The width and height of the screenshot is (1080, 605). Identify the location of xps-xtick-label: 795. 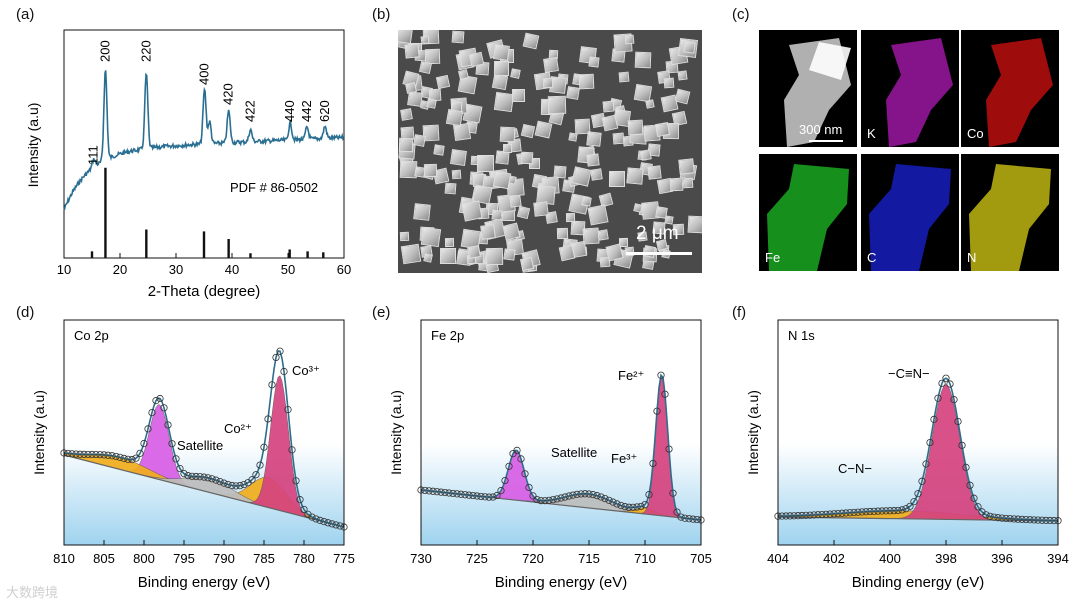
(184, 558).